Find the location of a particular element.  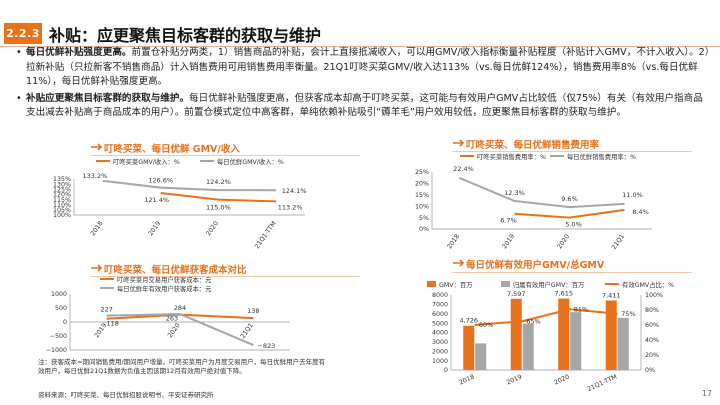

y-tick-label: 15% is located at coordinates (422, 195).